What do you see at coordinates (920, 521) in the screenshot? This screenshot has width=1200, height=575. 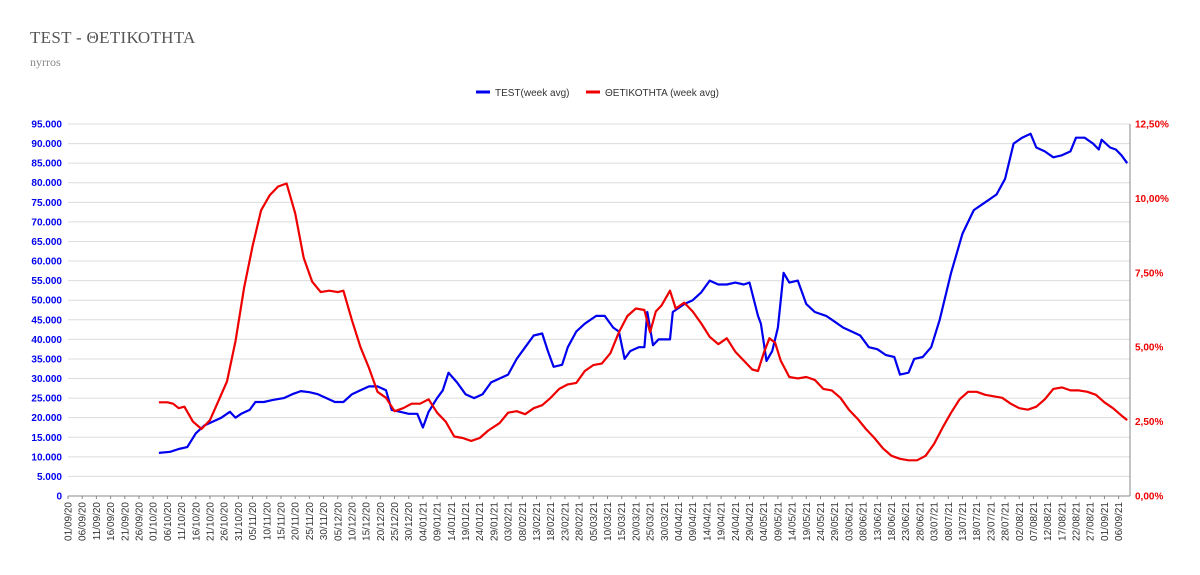 I see `x-axis-tick-label: 28/06/21` at bounding box center [920, 521].